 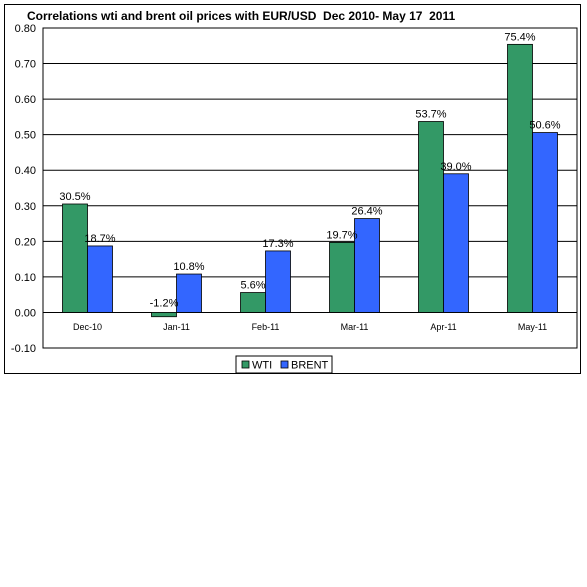 I want to click on y-tick-label: 0.70, so click(x=25, y=65).